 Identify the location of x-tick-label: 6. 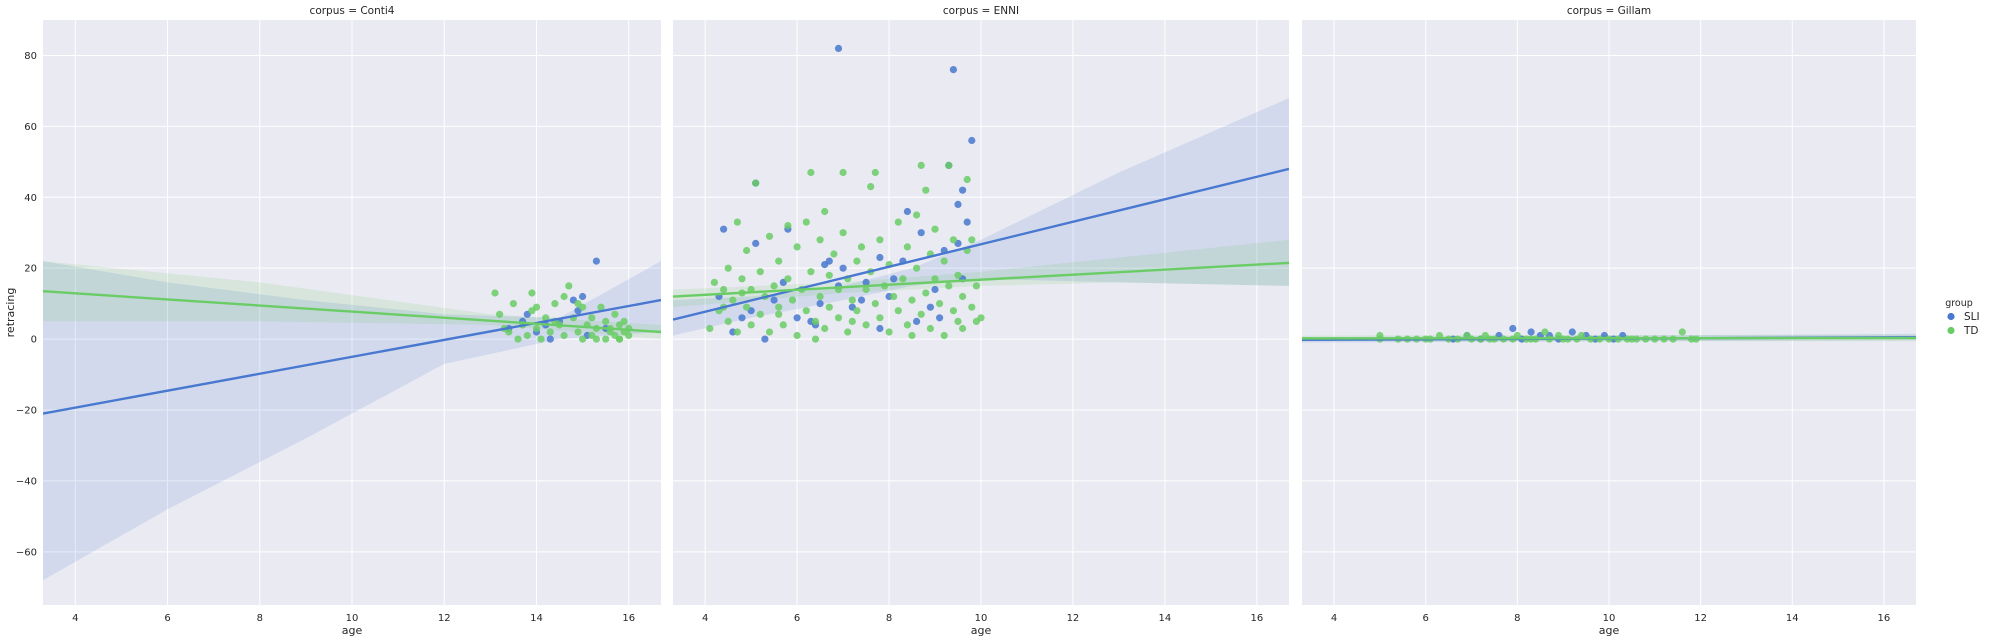
(167, 618).